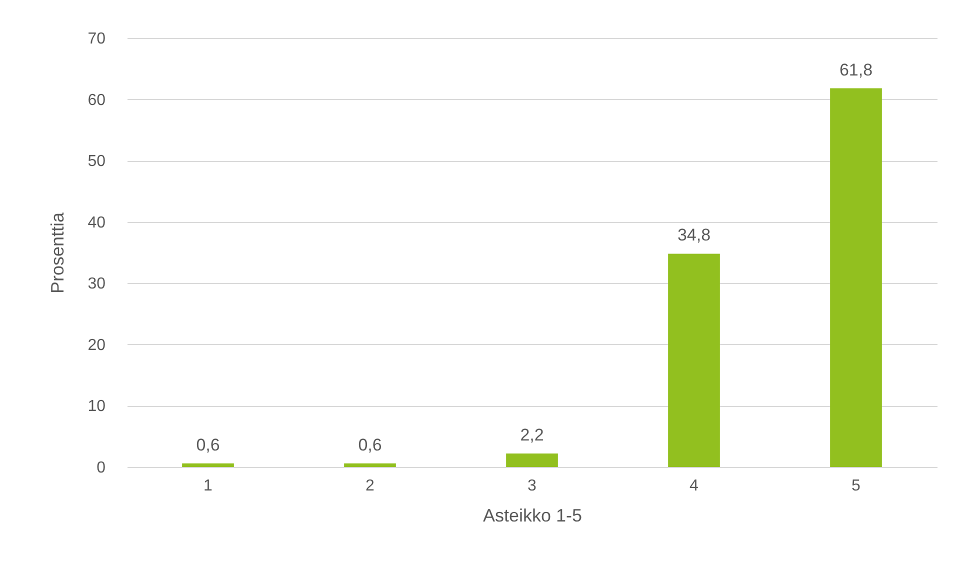  I want to click on y-tick-label: 0, so click(101, 468).